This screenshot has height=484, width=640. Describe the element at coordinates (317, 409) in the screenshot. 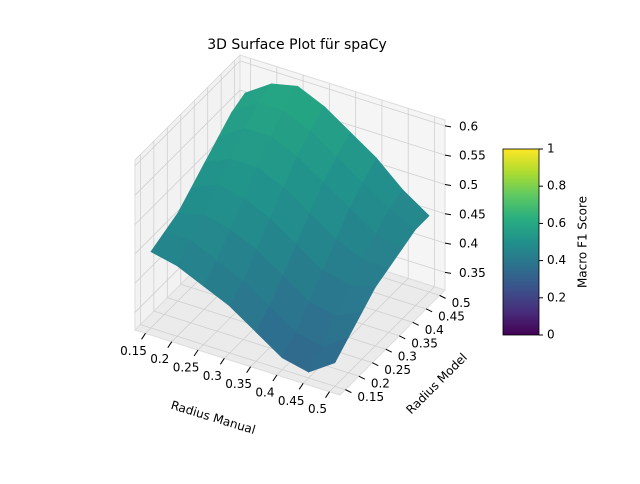

I see `x-tick-label: 0.5` at that location.